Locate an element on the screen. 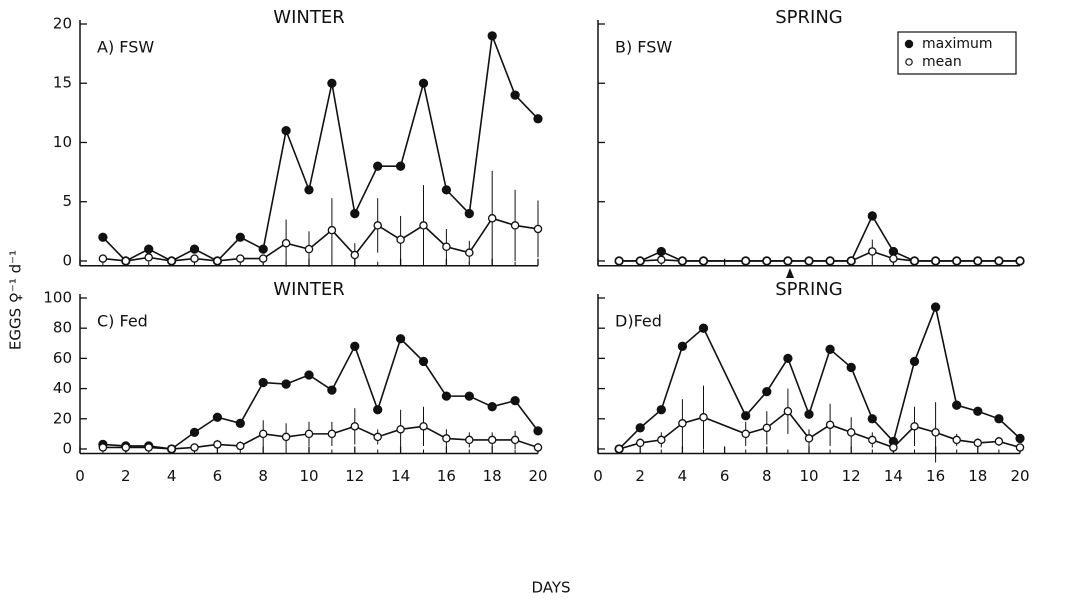  x-tick-label: 0 is located at coordinates (598, 476).